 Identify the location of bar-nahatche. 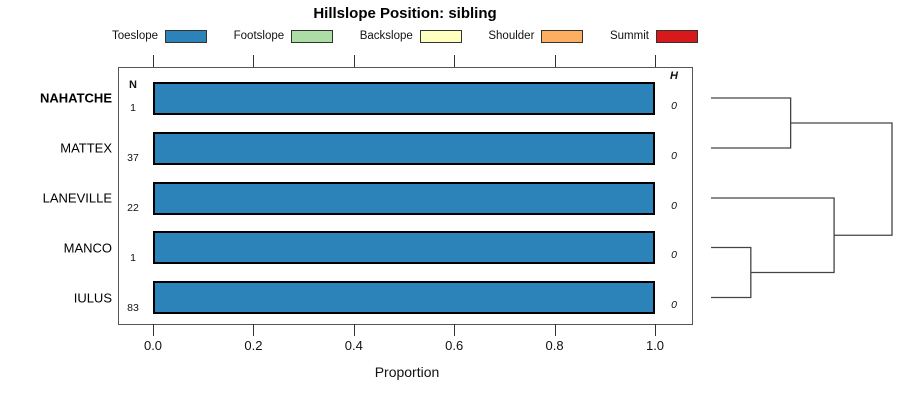
(404, 98).